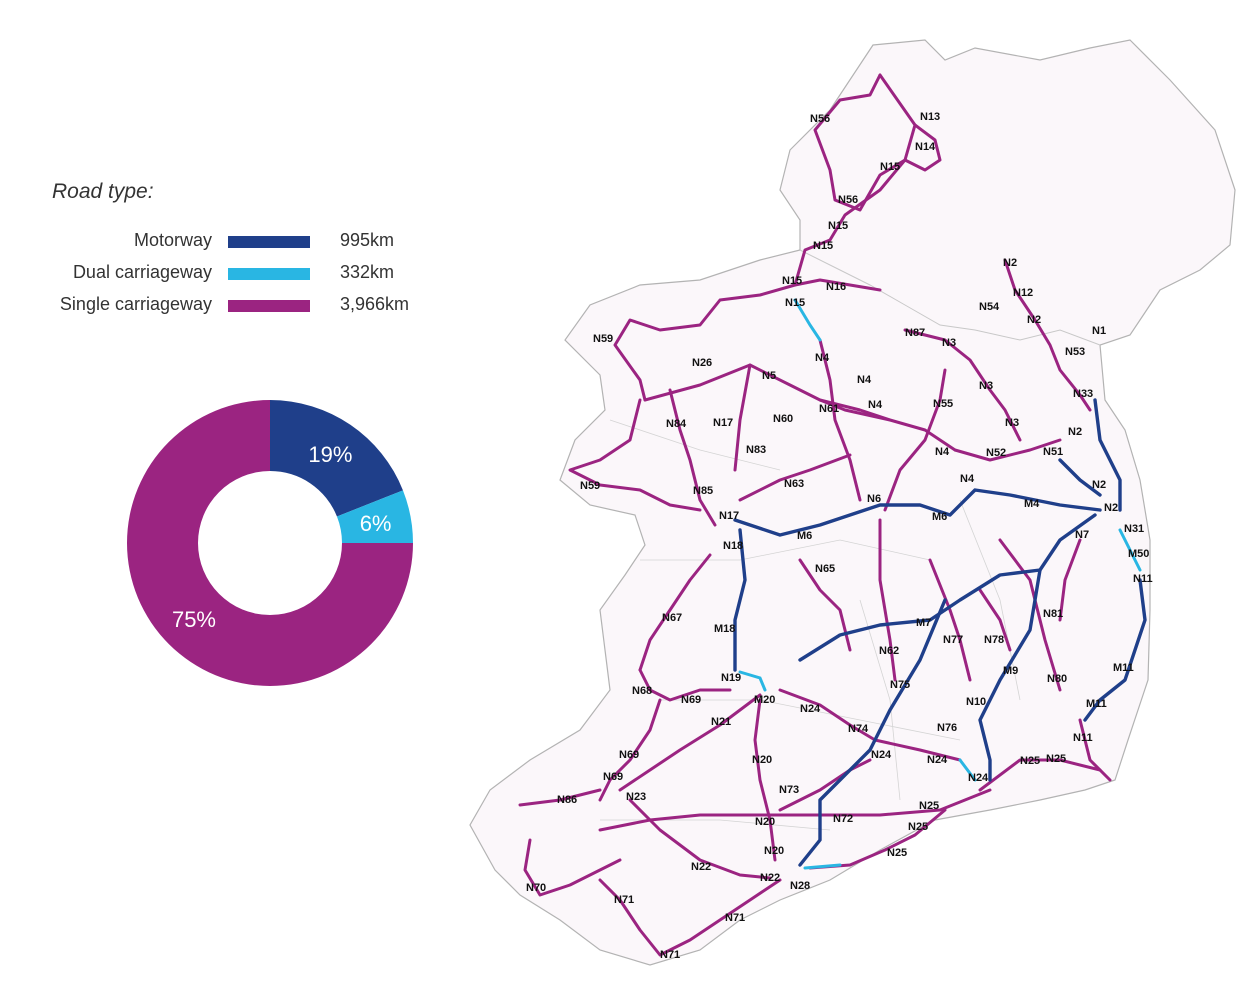 The height and width of the screenshot is (1003, 1254). I want to click on road-n67, so click(675, 612).